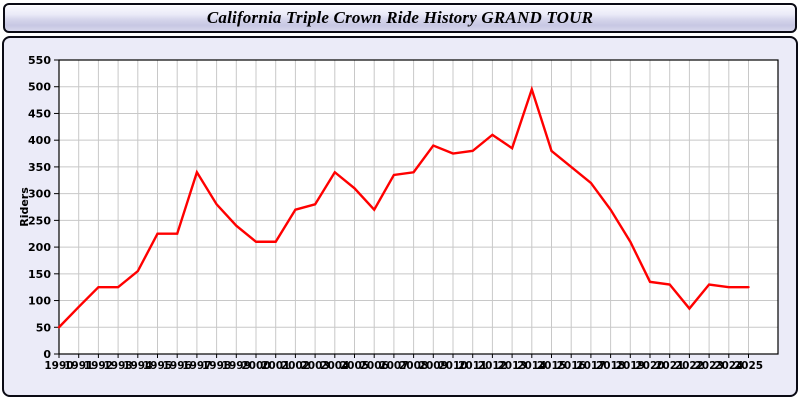 The height and width of the screenshot is (400, 800). What do you see at coordinates (571, 366) in the screenshot?
I see `x-tick-label: 2016` at bounding box center [571, 366].